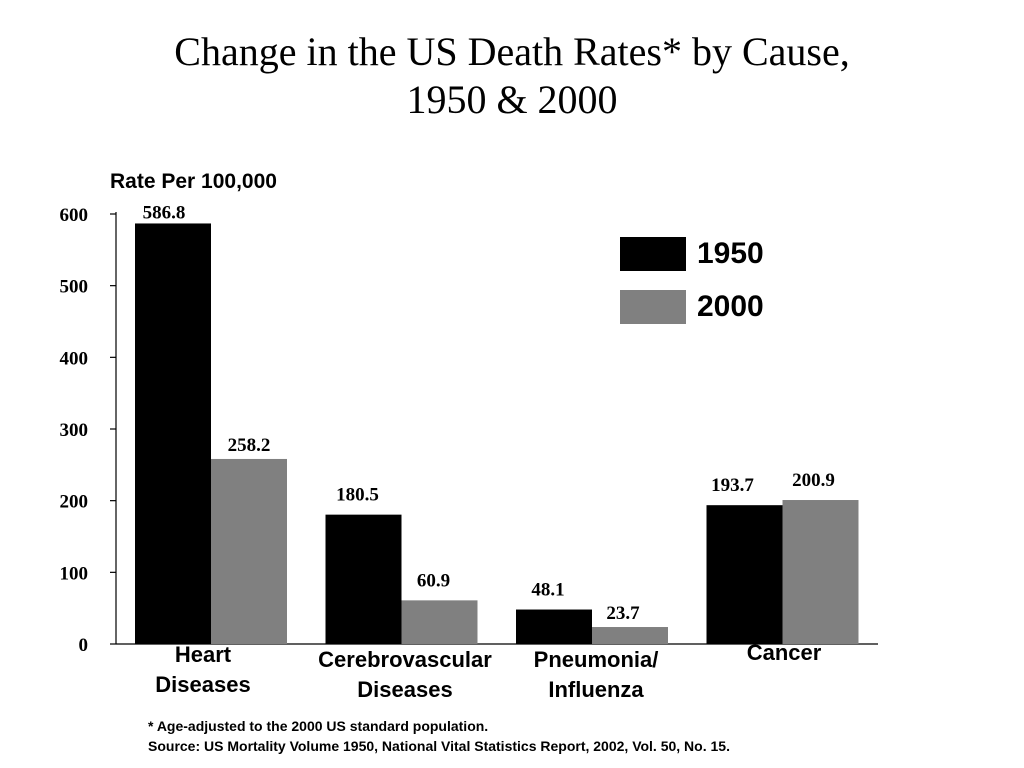 The width and height of the screenshot is (1024, 768). What do you see at coordinates (405, 659) in the screenshot?
I see `category-label-line1: Cerebrovascular` at bounding box center [405, 659].